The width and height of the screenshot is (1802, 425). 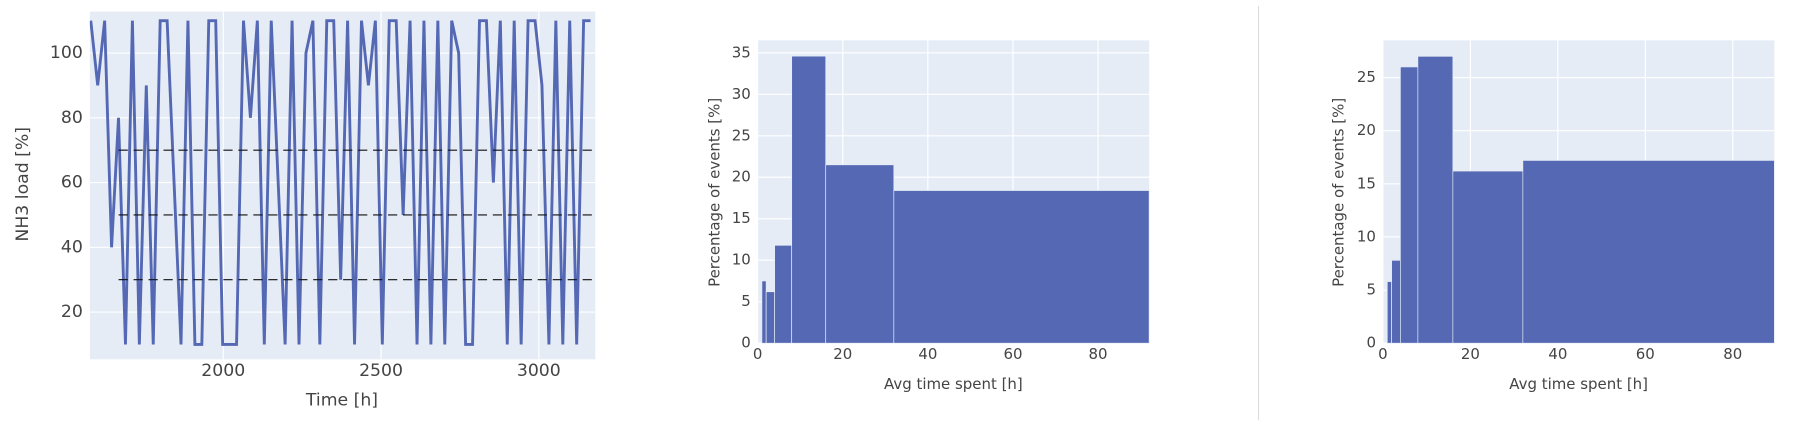 I want to click on y-tick-label: 80, so click(x=72, y=118).